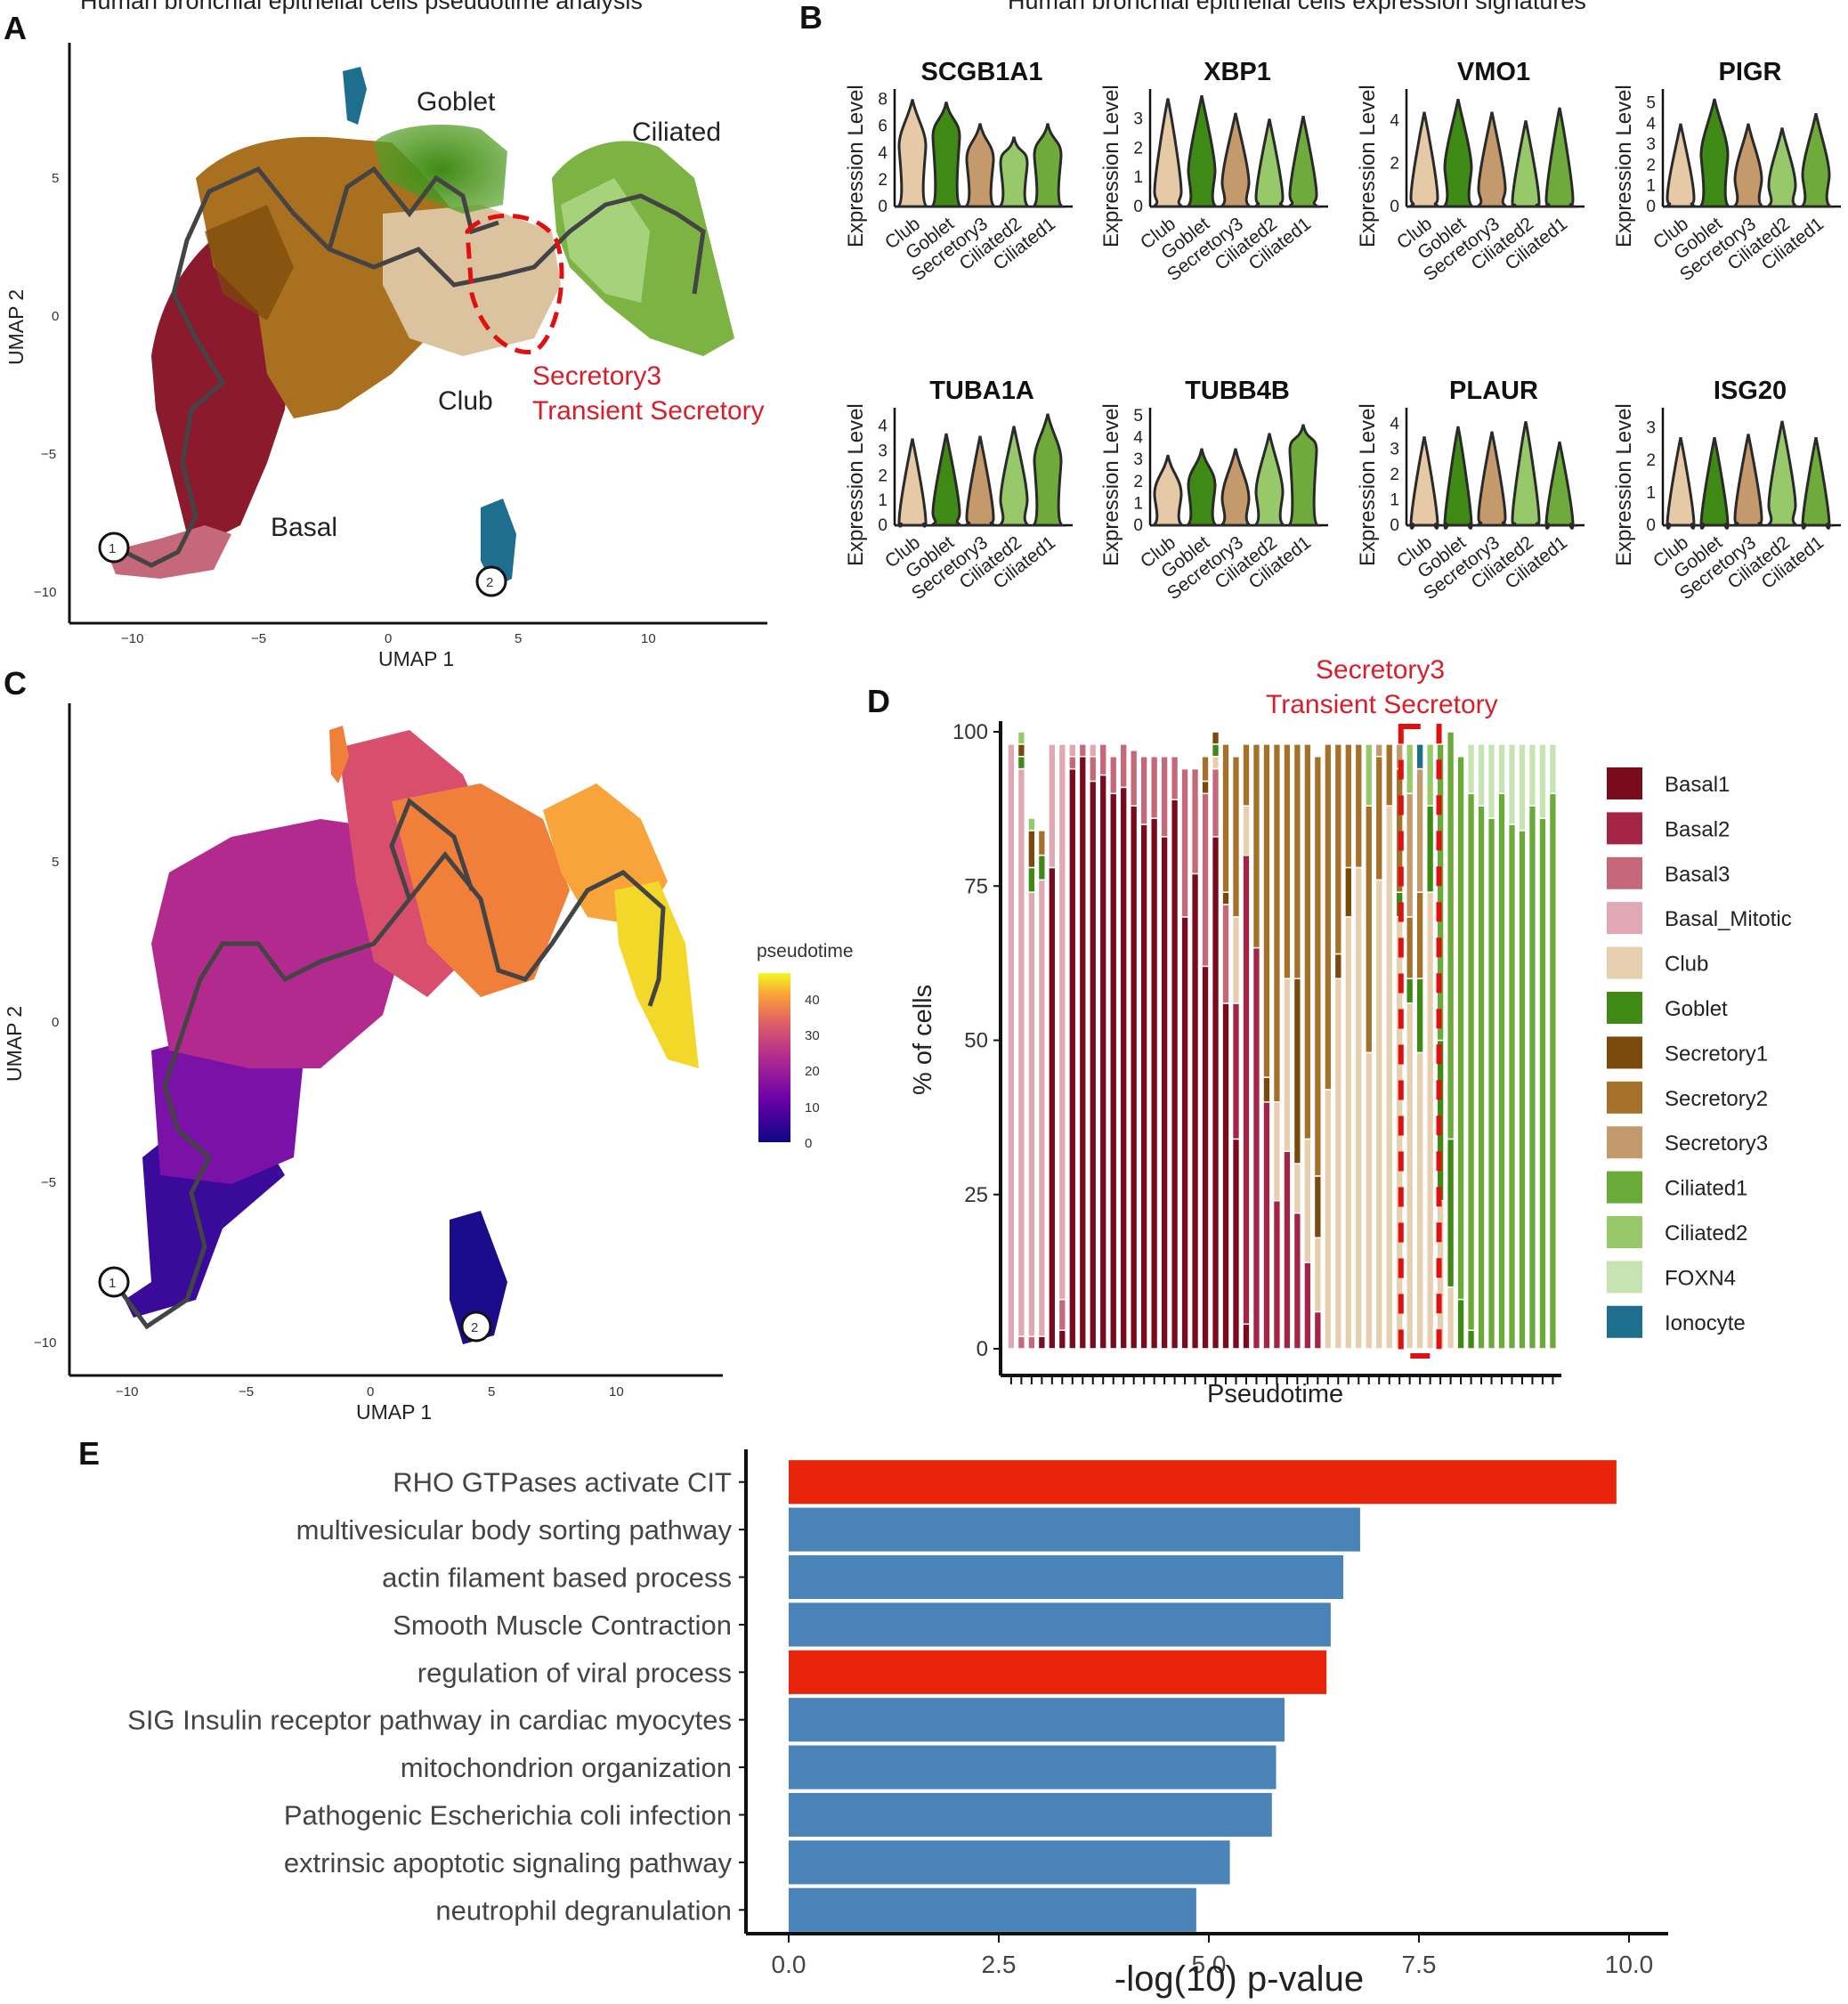 Image resolution: width=1848 pixels, height=2004 pixels. I want to click on gene-title: TUBA1A, so click(982, 391).